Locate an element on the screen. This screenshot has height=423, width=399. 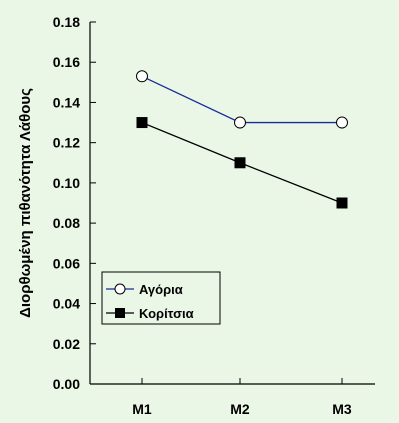
y-tick-label: 0.02 is located at coordinates (66, 344).